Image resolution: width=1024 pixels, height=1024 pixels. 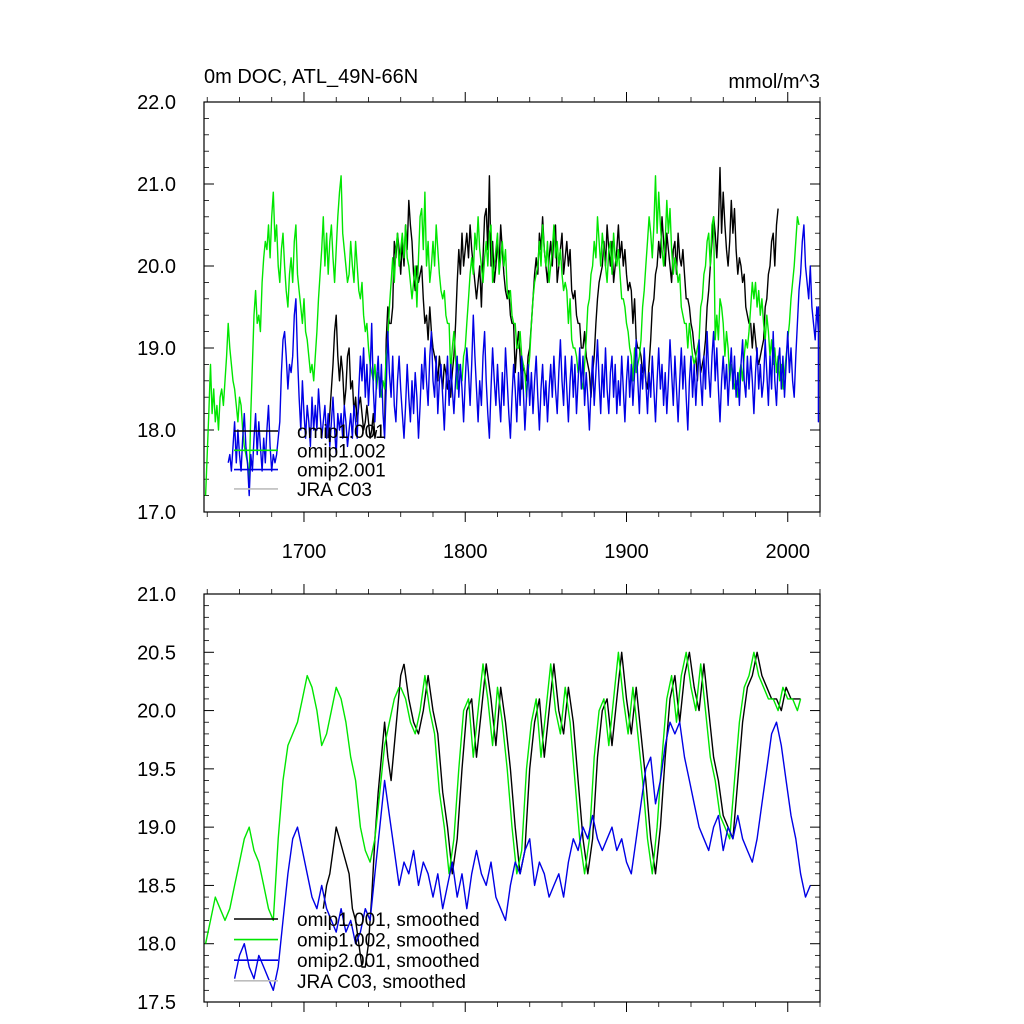 I want to click on x-tick-label: 1800, so click(x=465, y=552).